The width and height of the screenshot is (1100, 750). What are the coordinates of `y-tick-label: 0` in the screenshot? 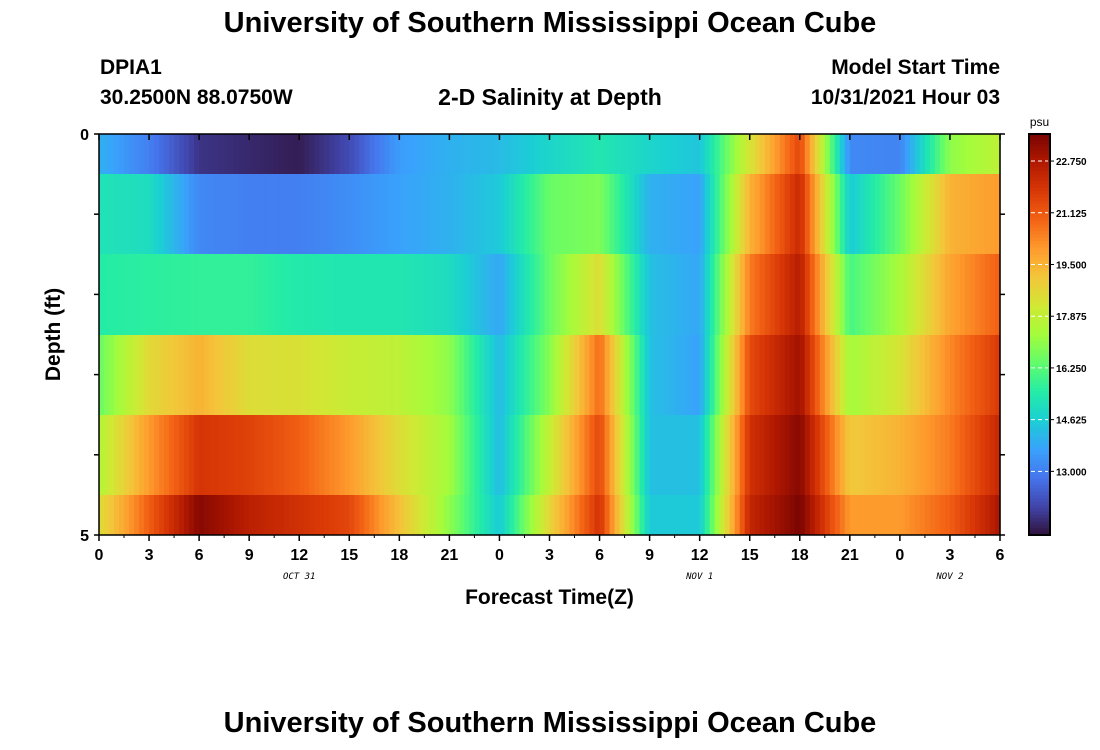 It's located at (84, 135).